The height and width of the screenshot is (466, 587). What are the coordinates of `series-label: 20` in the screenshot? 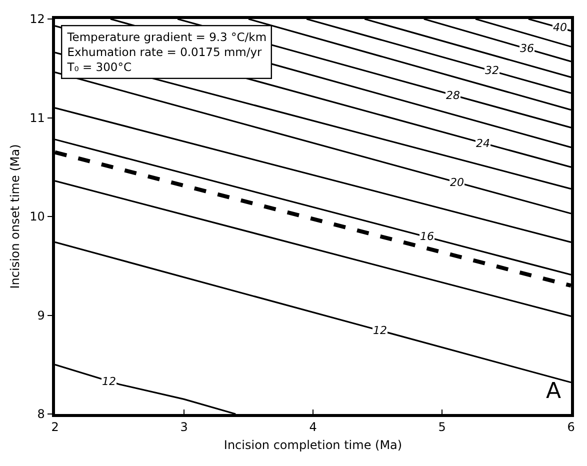 It's located at (457, 182).